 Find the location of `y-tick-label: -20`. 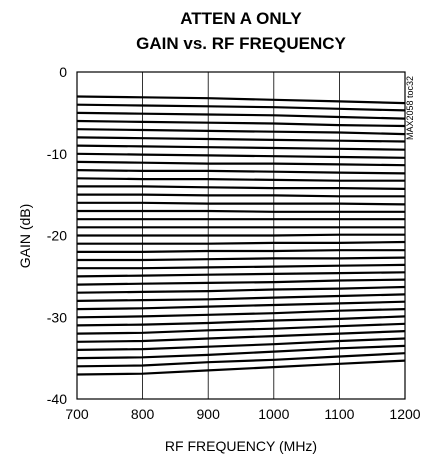

y-tick-label: -20 is located at coordinates (57, 236).